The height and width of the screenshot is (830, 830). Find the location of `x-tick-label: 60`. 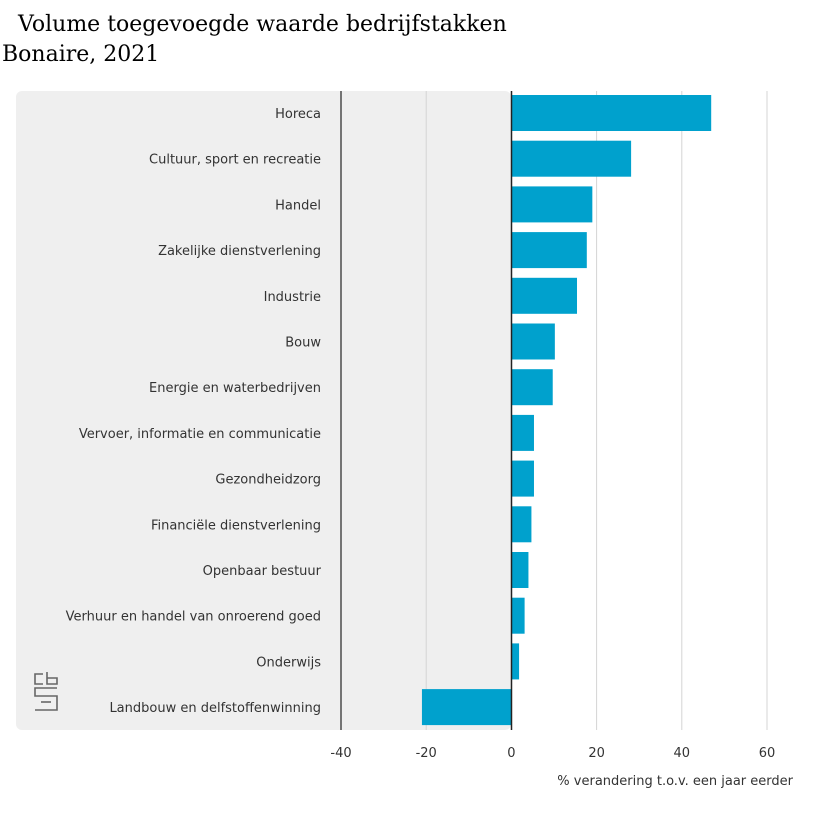

x-tick-label: 60 is located at coordinates (767, 753).